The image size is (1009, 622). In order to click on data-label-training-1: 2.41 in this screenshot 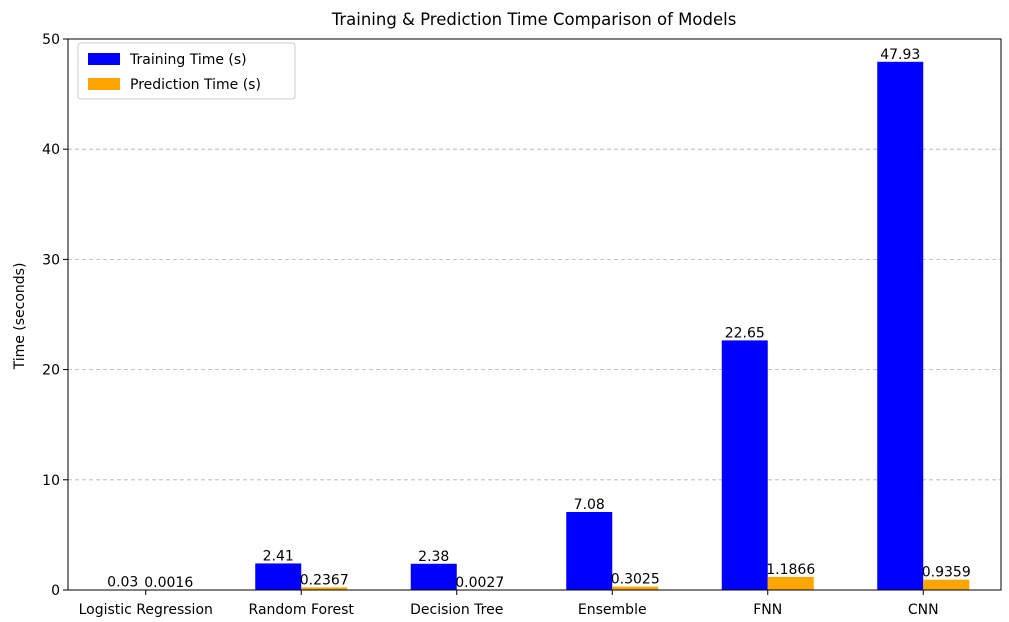, I will do `click(278, 556)`.